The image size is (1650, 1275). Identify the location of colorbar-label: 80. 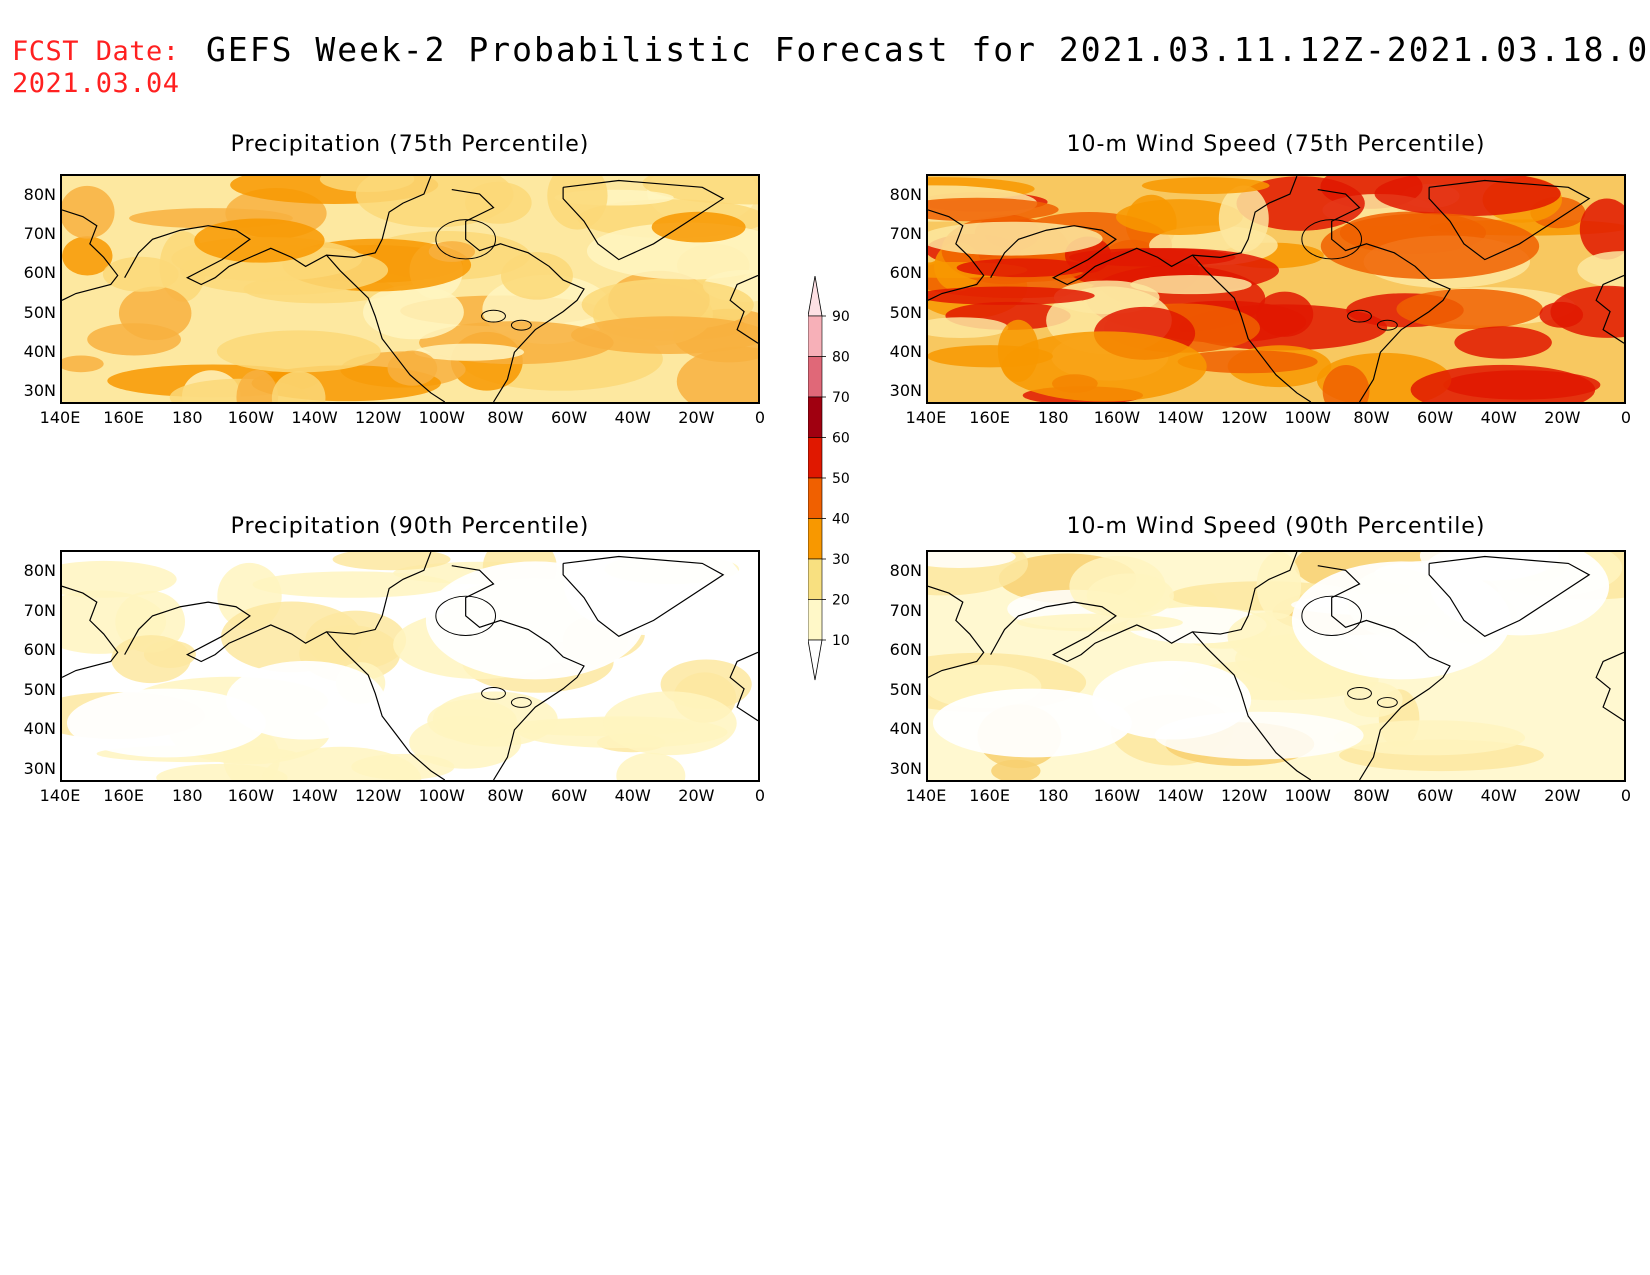
(841, 358).